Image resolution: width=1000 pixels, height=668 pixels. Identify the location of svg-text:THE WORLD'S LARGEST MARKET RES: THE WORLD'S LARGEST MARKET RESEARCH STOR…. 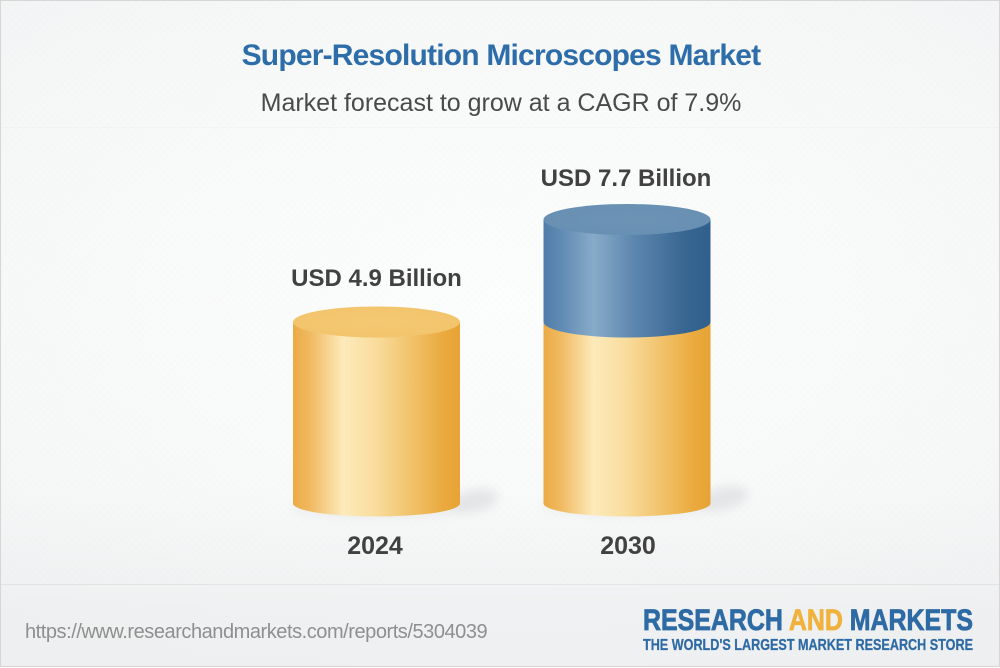
(808, 645).